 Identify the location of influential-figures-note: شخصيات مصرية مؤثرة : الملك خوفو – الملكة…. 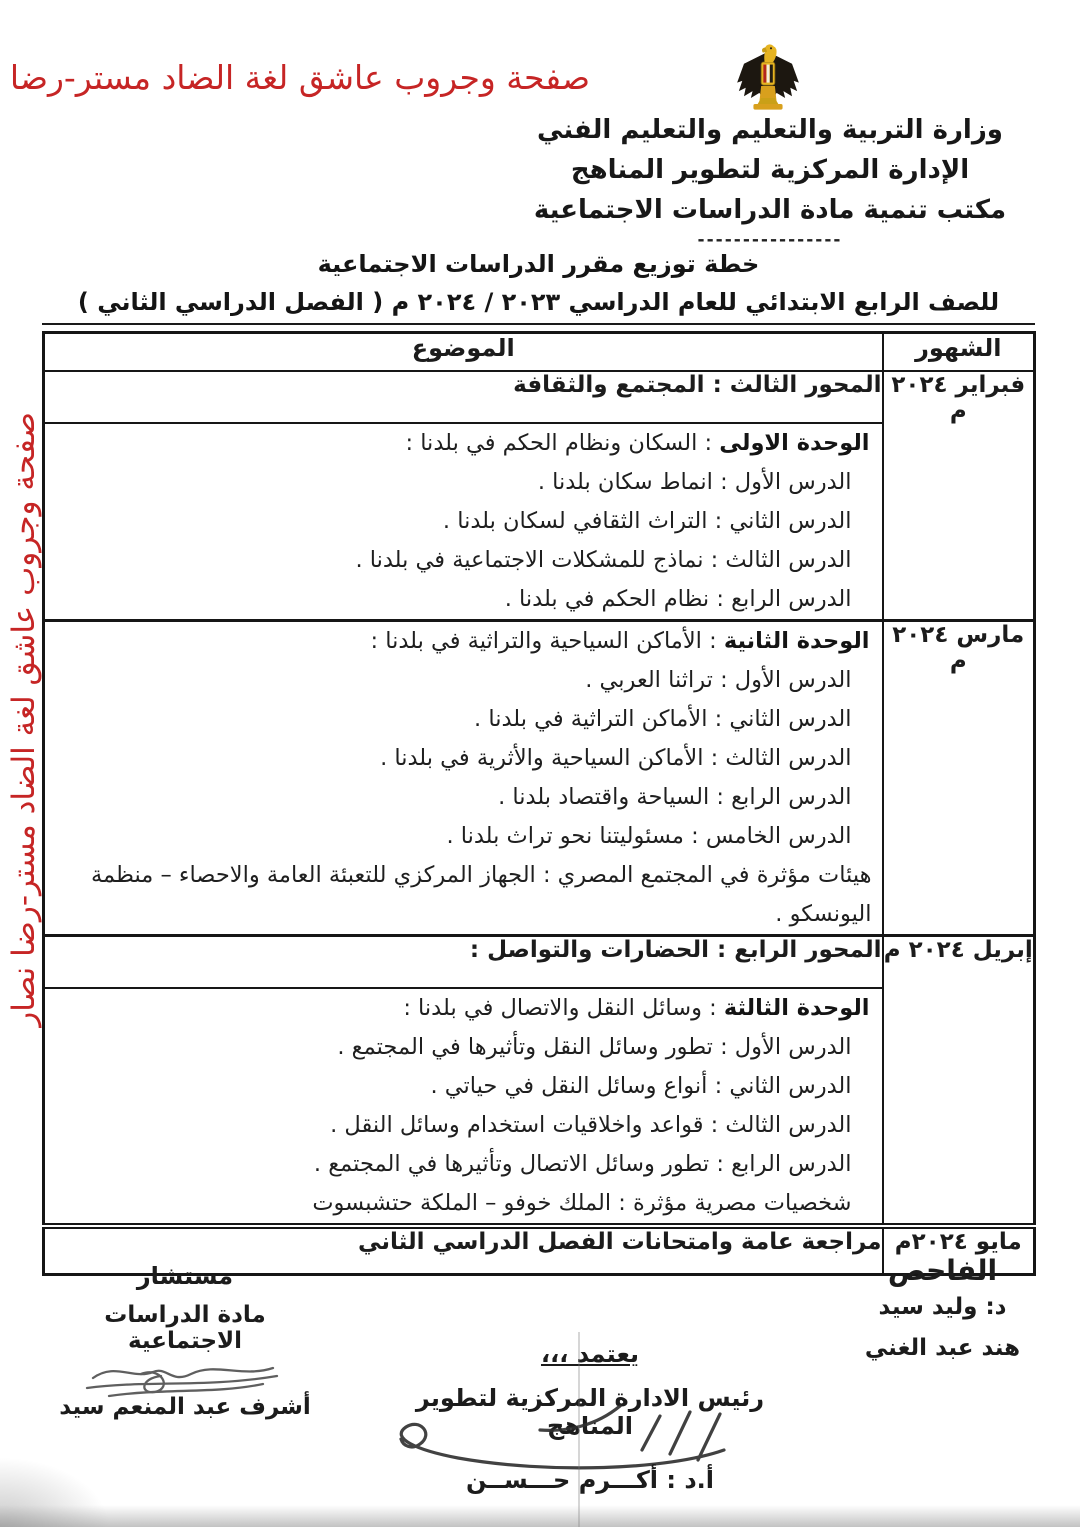
(582, 1203).